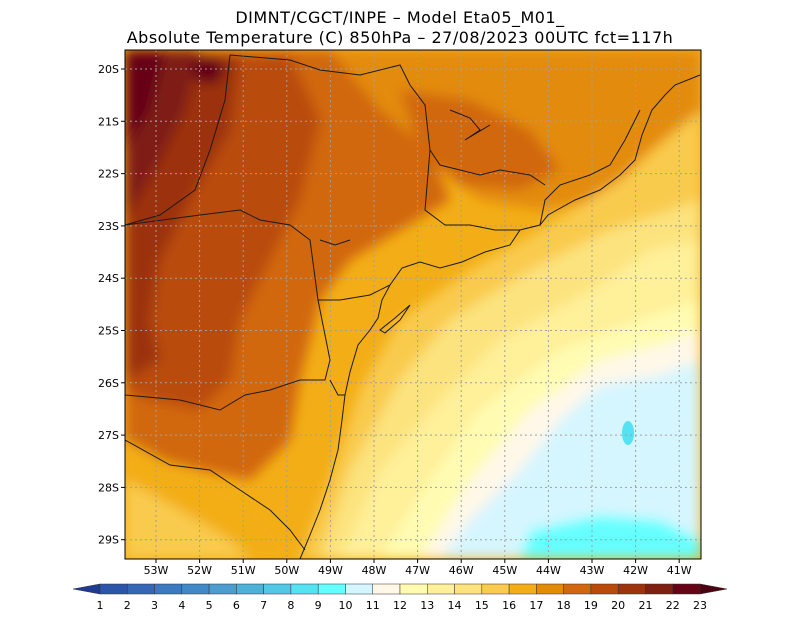 The width and height of the screenshot is (800, 618). I want to click on colorbar-label: 14, so click(455, 605).